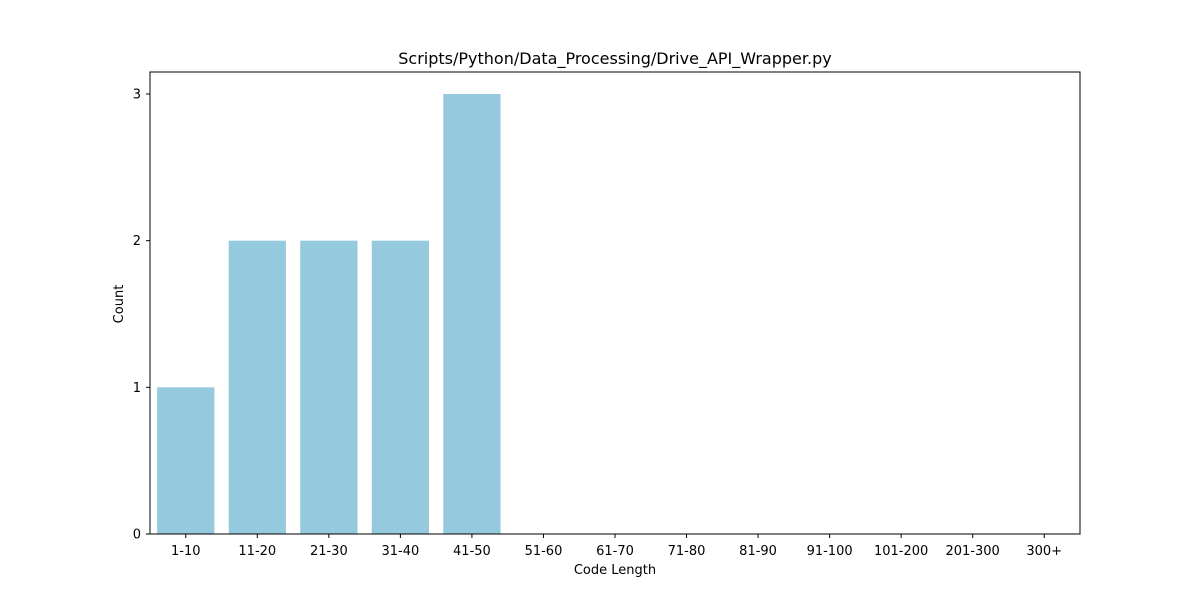  Describe the element at coordinates (186, 551) in the screenshot. I see `x-tick-label: 1-10` at that location.